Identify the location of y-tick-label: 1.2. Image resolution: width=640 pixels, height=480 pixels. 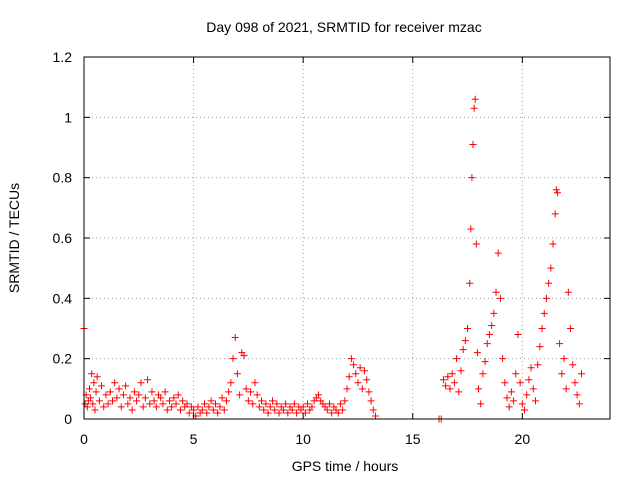
(63, 57).